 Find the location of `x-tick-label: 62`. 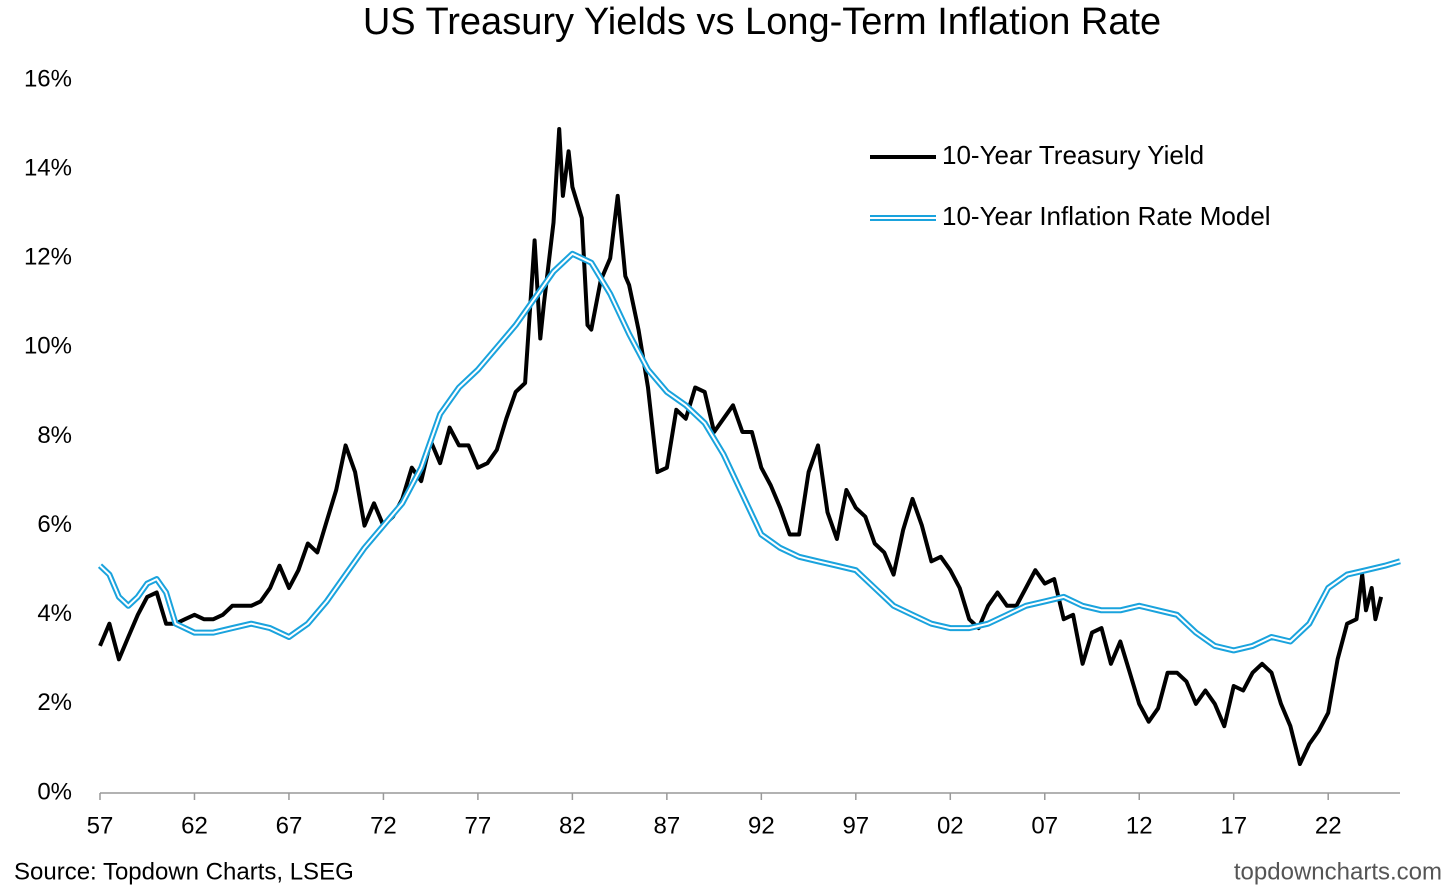

x-tick-label: 62 is located at coordinates (194, 825).